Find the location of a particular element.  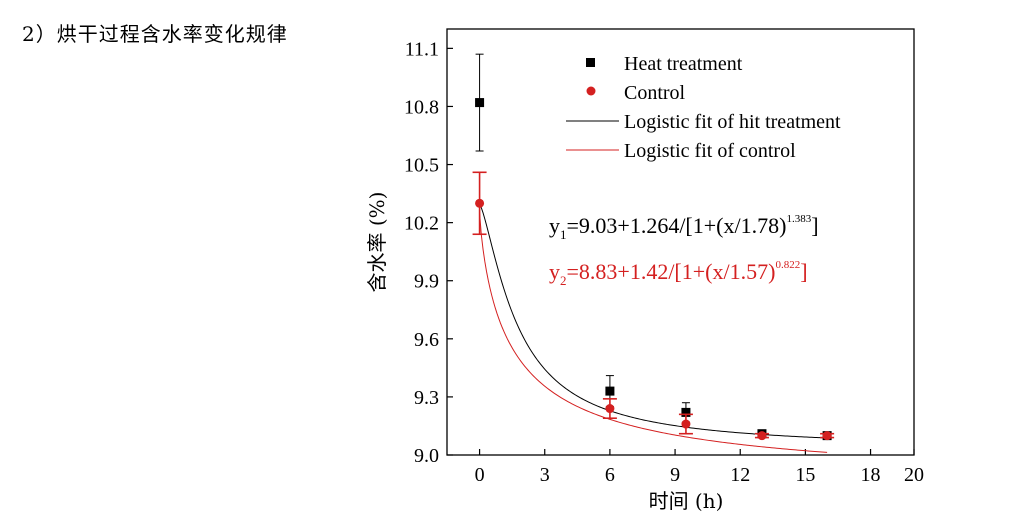

x-tick-label-1: 3 is located at coordinates (545, 475).